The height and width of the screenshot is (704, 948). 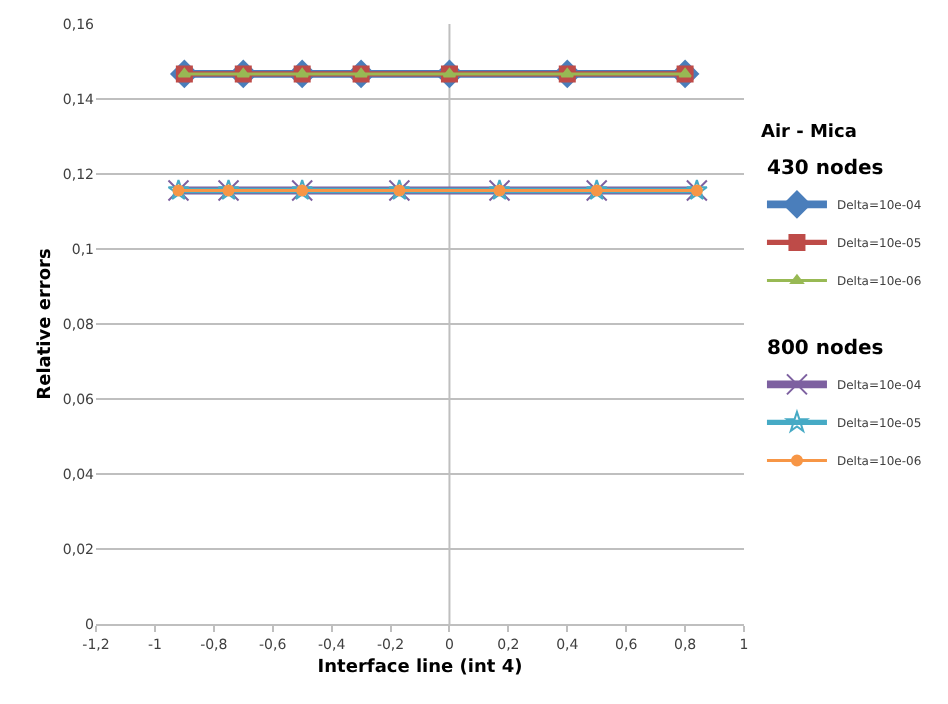 What do you see at coordinates (45, 324) in the screenshot?
I see `y-axis-title: Relative errors` at bounding box center [45, 324].